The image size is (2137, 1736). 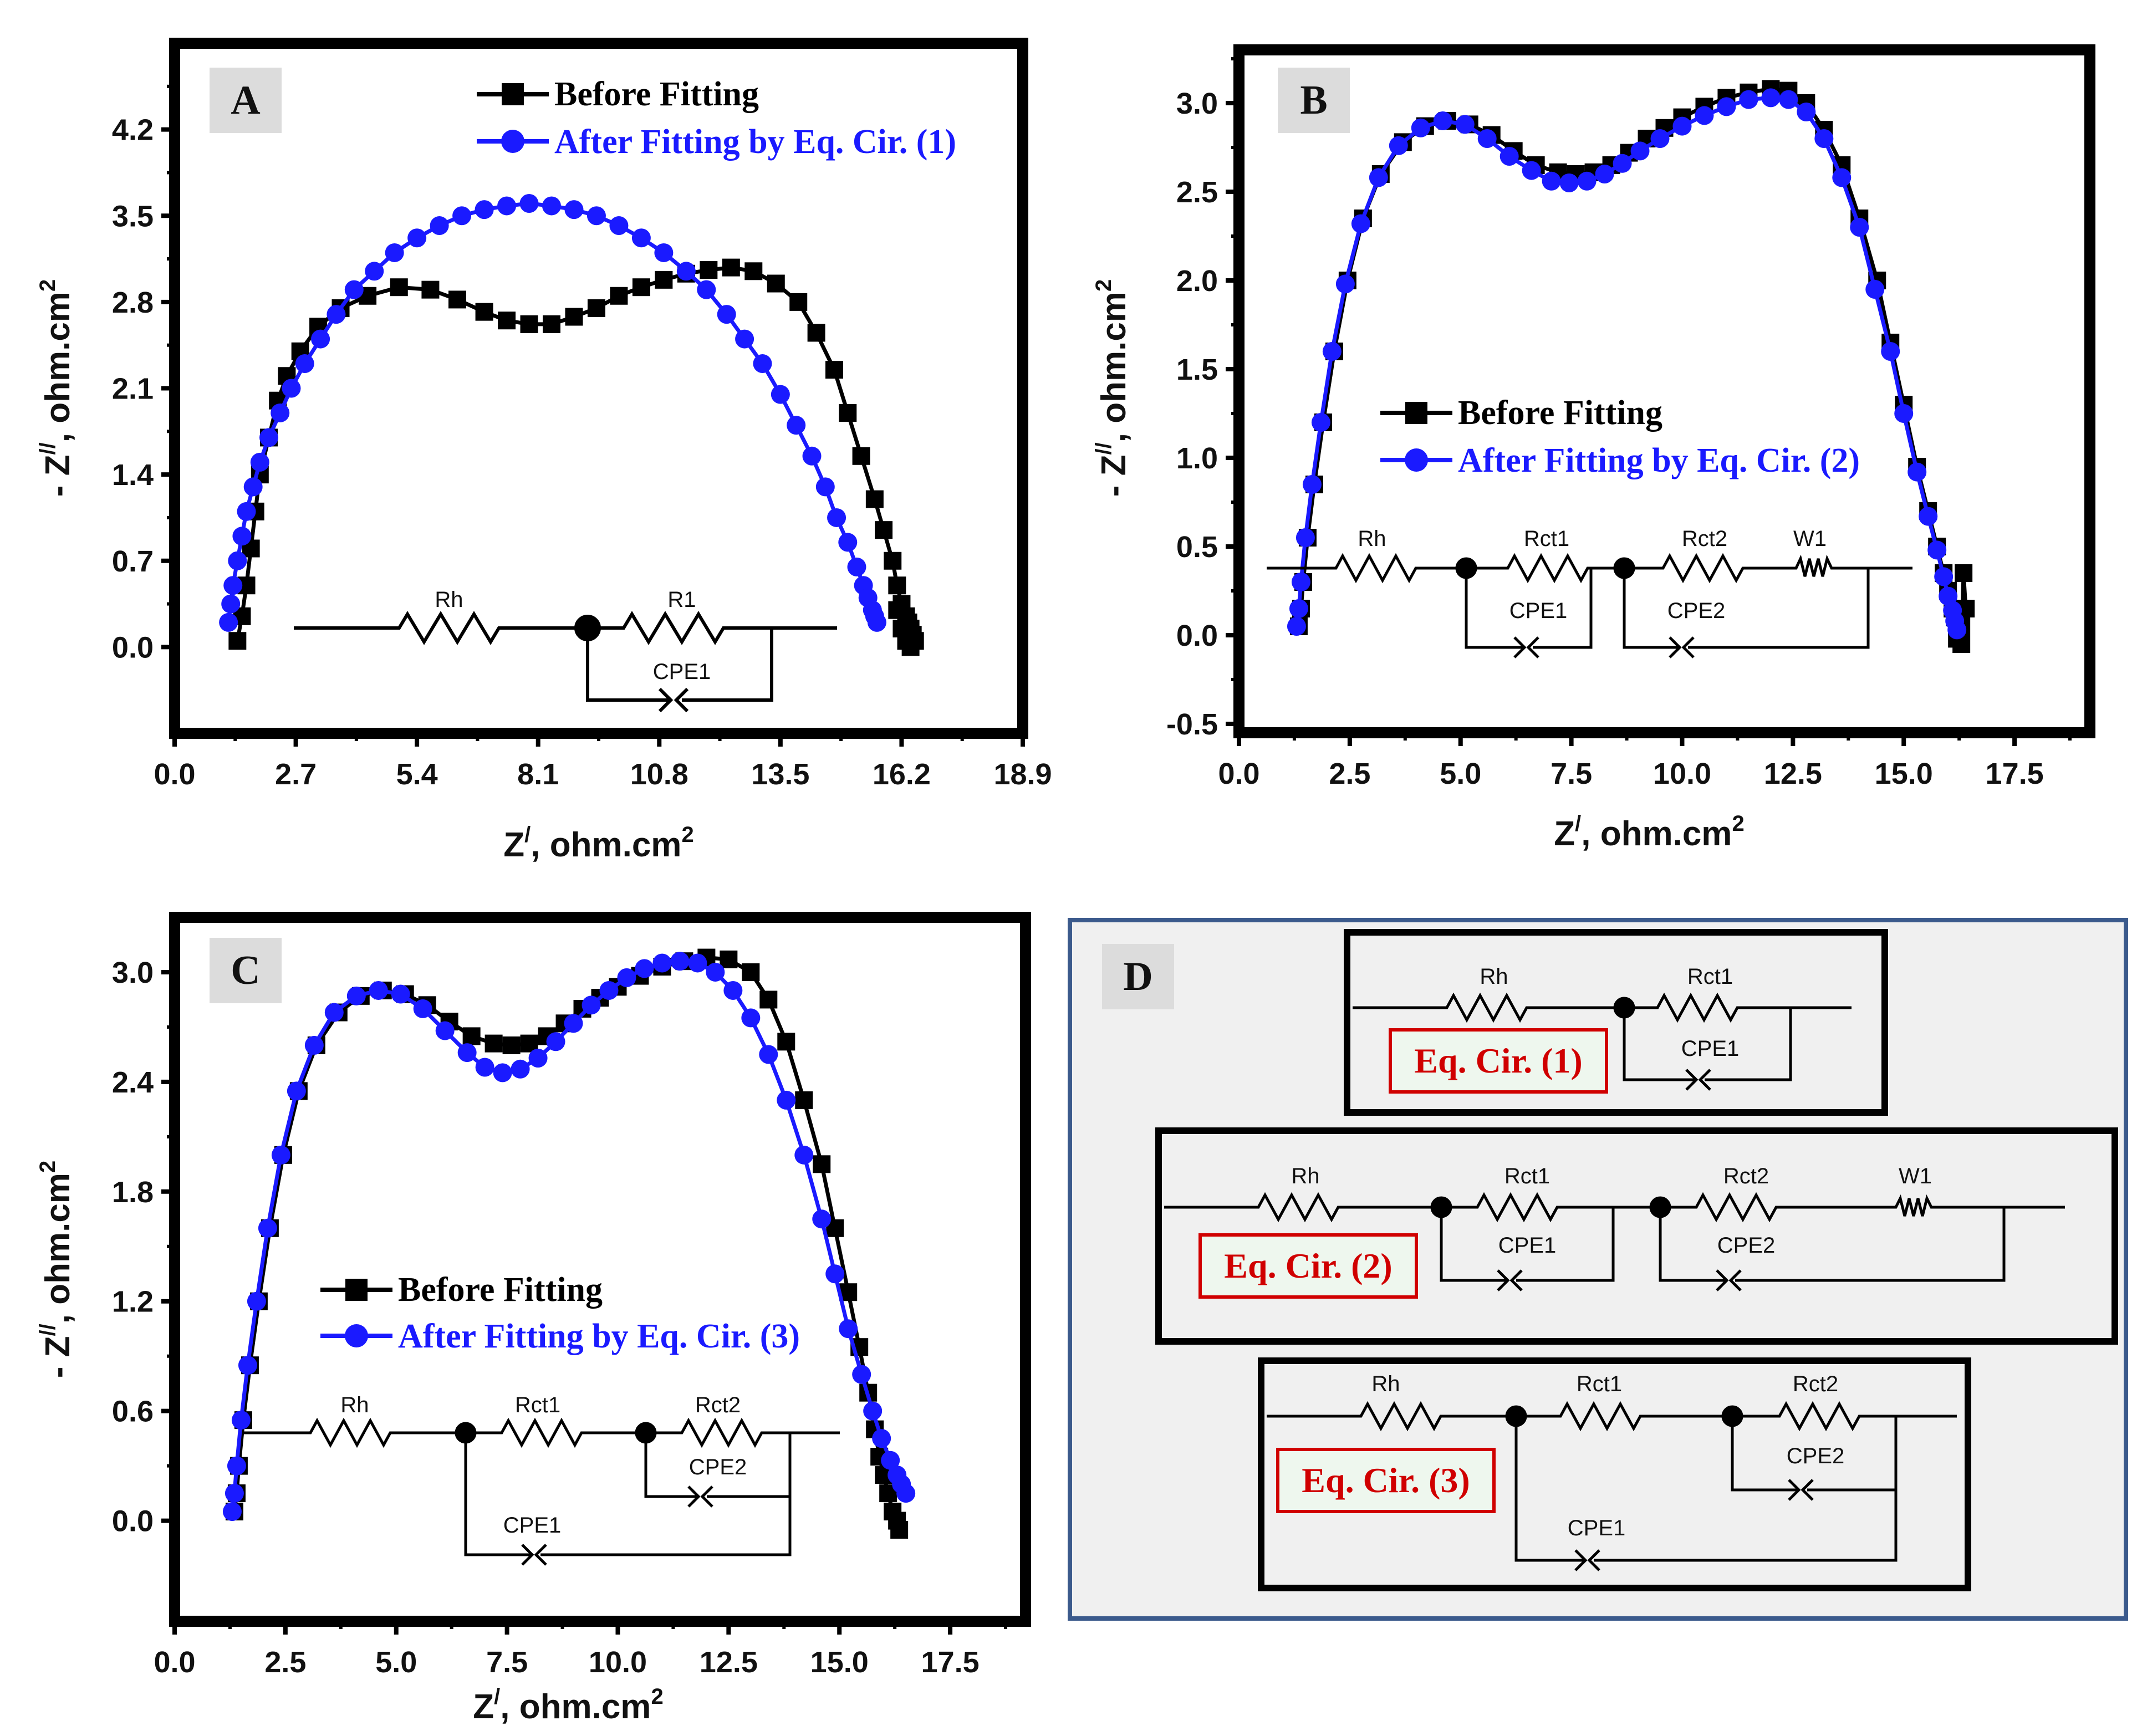 What do you see at coordinates (246, 100) in the screenshot?
I see `panel-a-tag-box` at bounding box center [246, 100].